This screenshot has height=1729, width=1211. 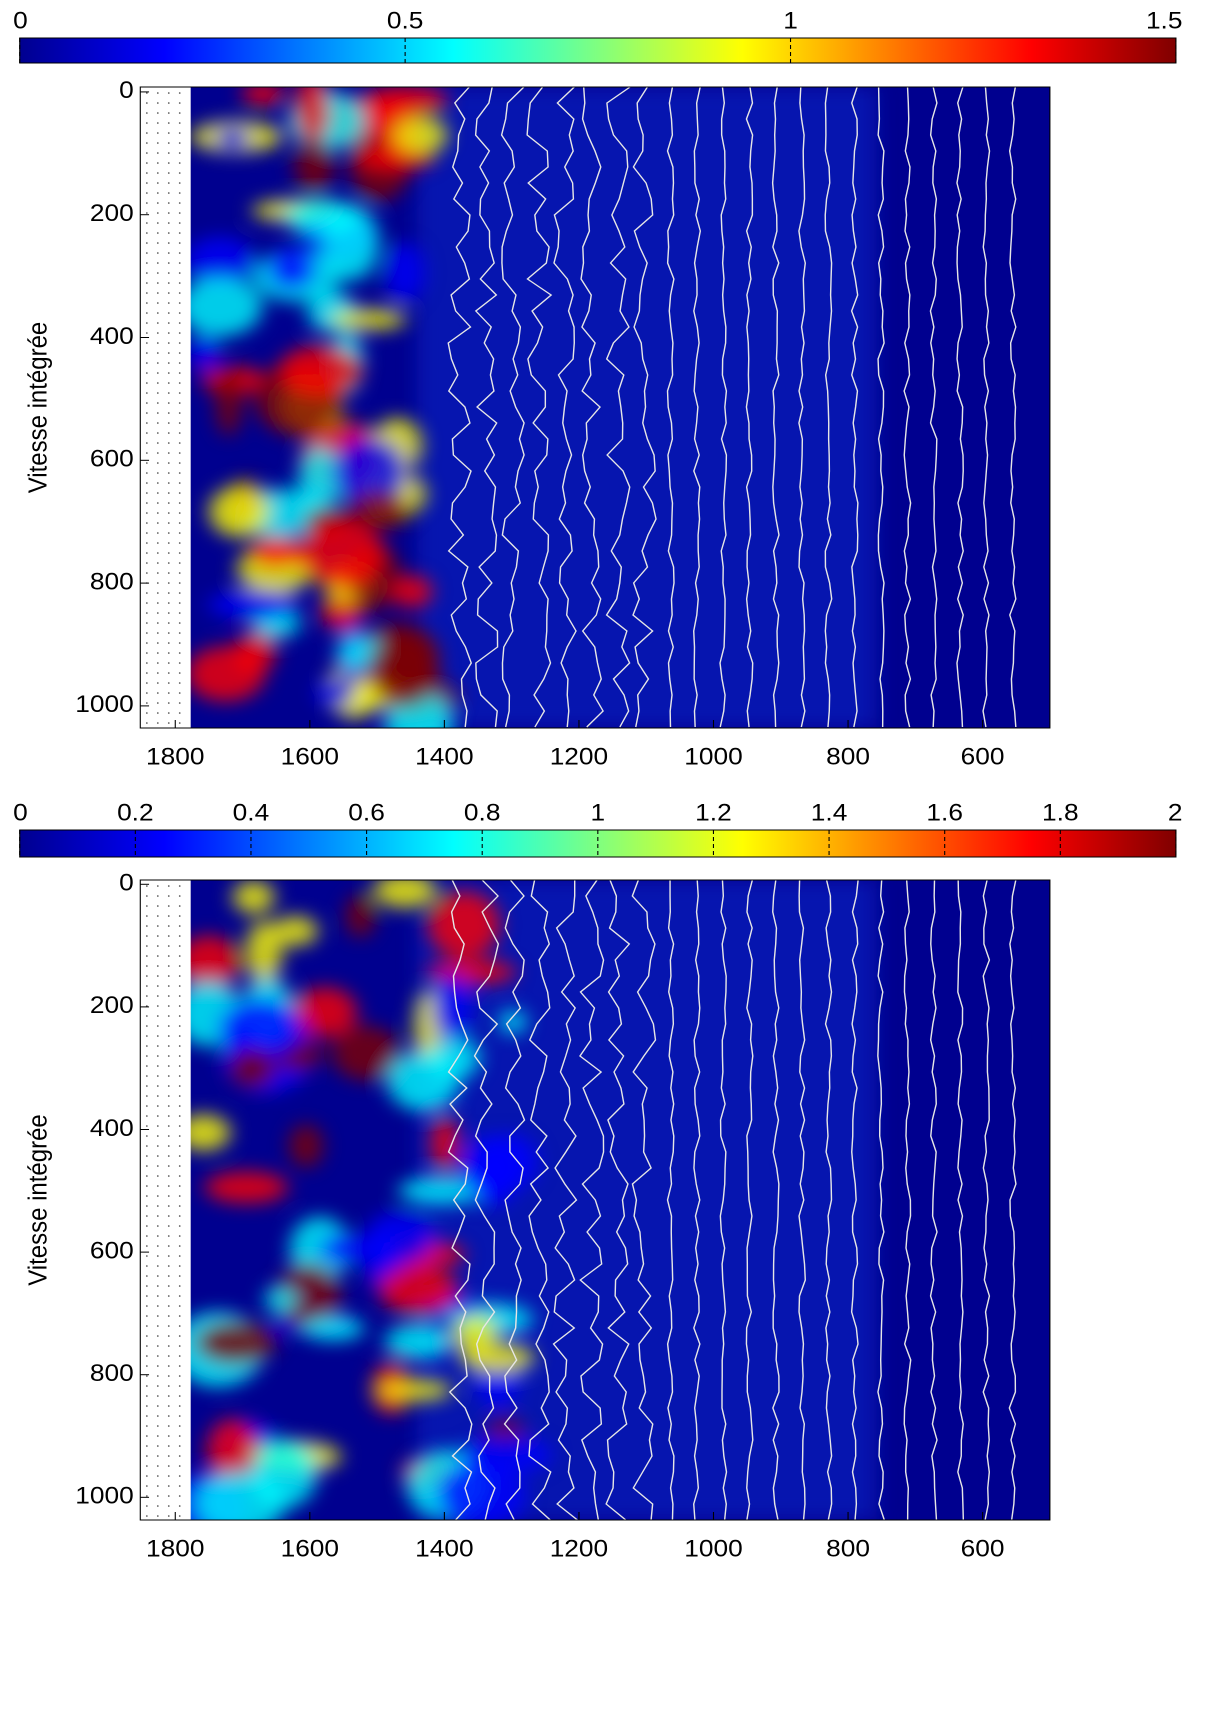 I want to click on y-tick-label: 1000, so click(x=104, y=1496).